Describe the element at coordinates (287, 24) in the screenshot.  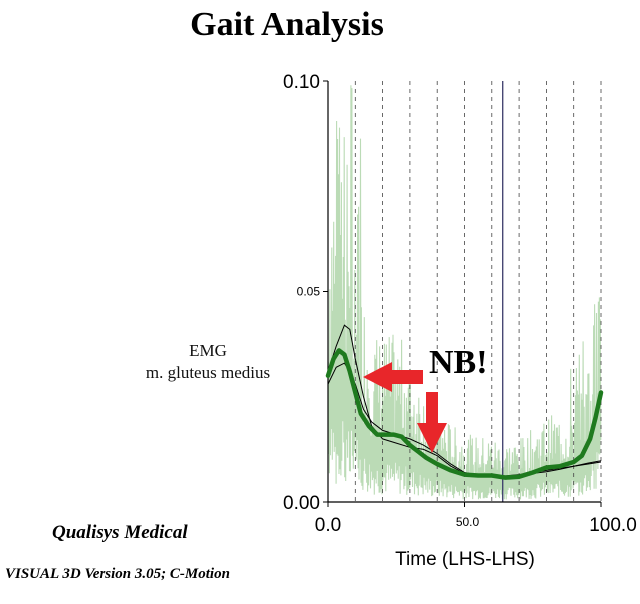
I see `chart-title: Gait Analysis` at that location.